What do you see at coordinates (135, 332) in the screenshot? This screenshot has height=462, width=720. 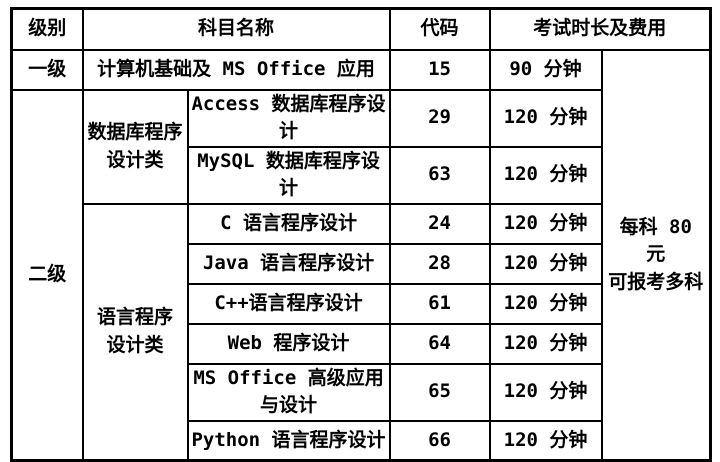 I see `group-lang-label: 语言程序 设计类` at bounding box center [135, 332].